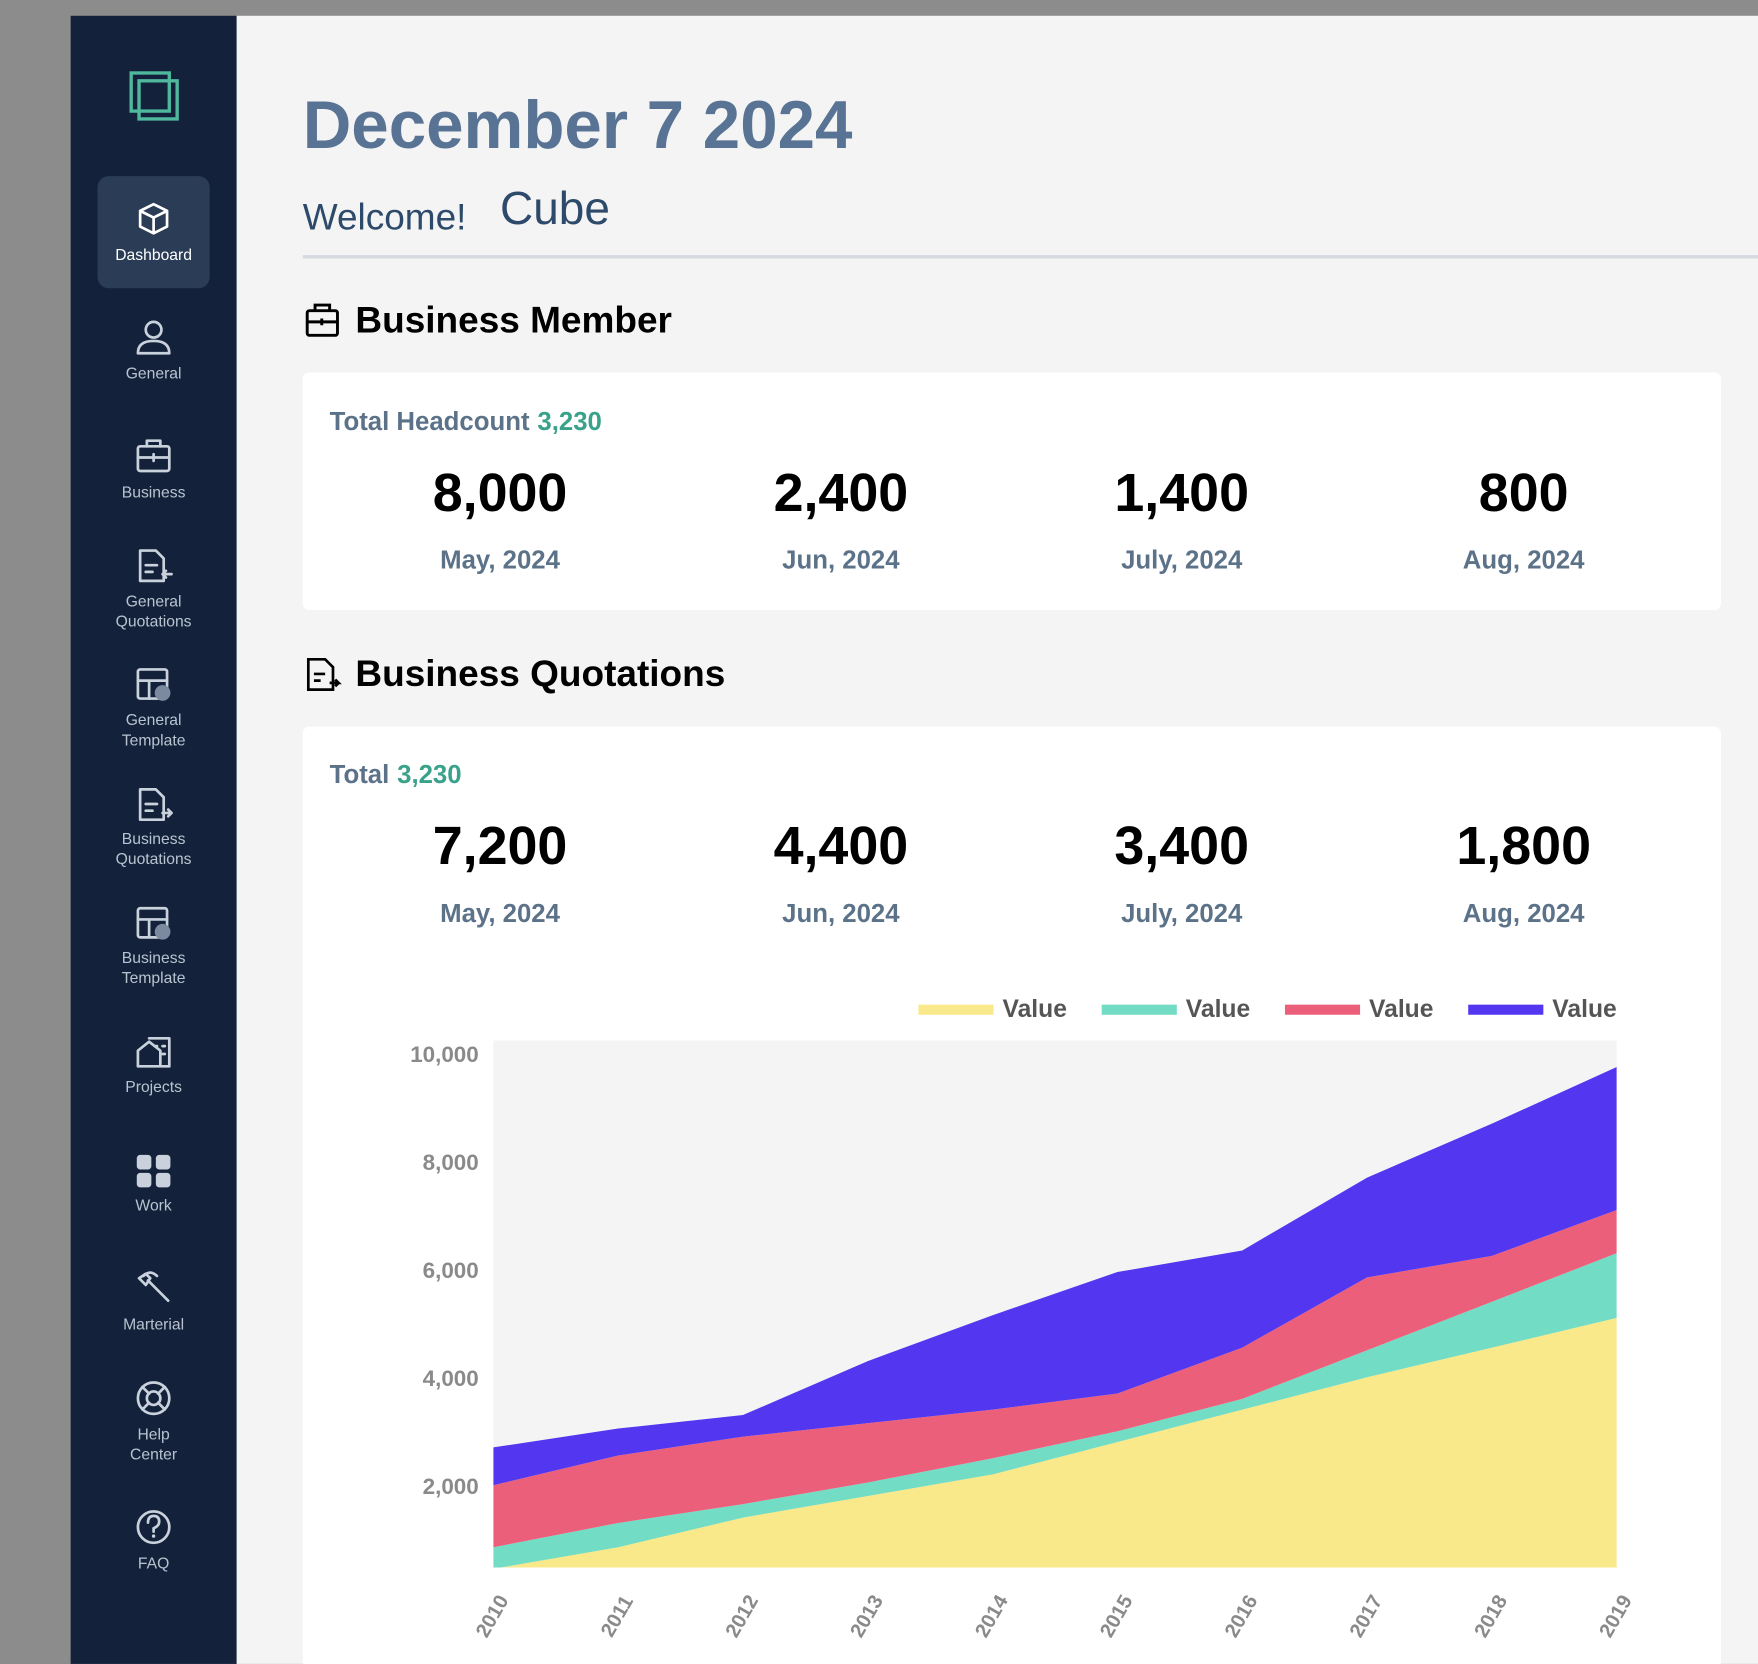 Image resolution: width=1758 pixels, height=1664 pixels. I want to click on date-heading: December 7 2024, so click(578, 125).